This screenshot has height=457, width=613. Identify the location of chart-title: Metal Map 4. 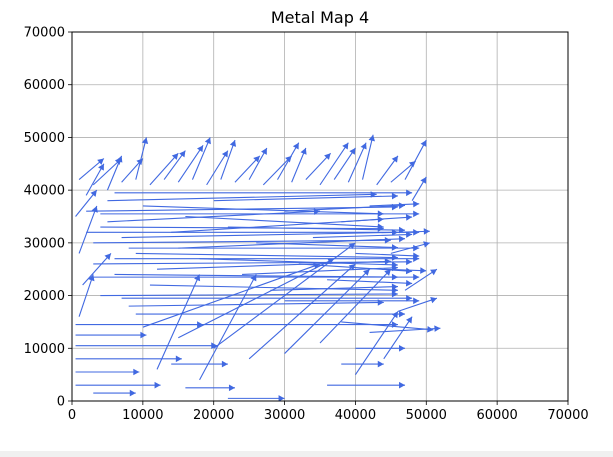
(320, 17).